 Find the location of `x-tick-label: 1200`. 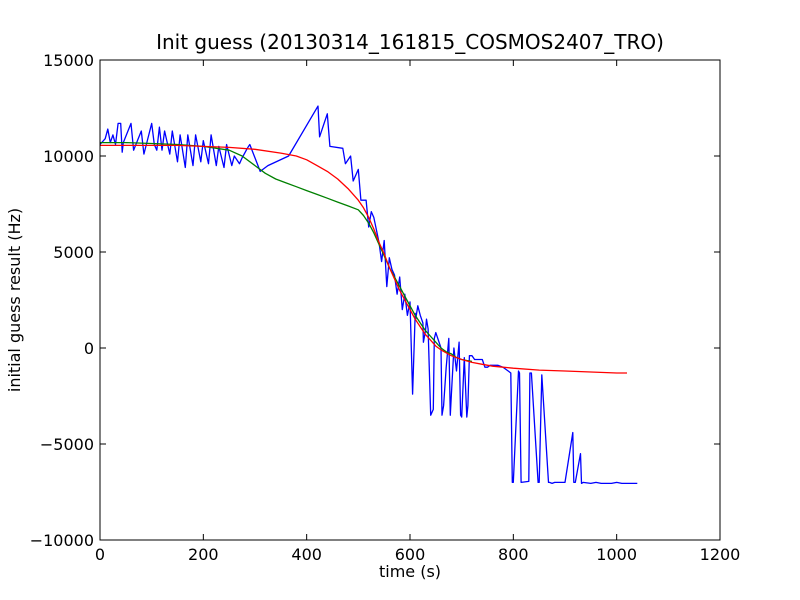

x-tick-label: 1200 is located at coordinates (720, 554).